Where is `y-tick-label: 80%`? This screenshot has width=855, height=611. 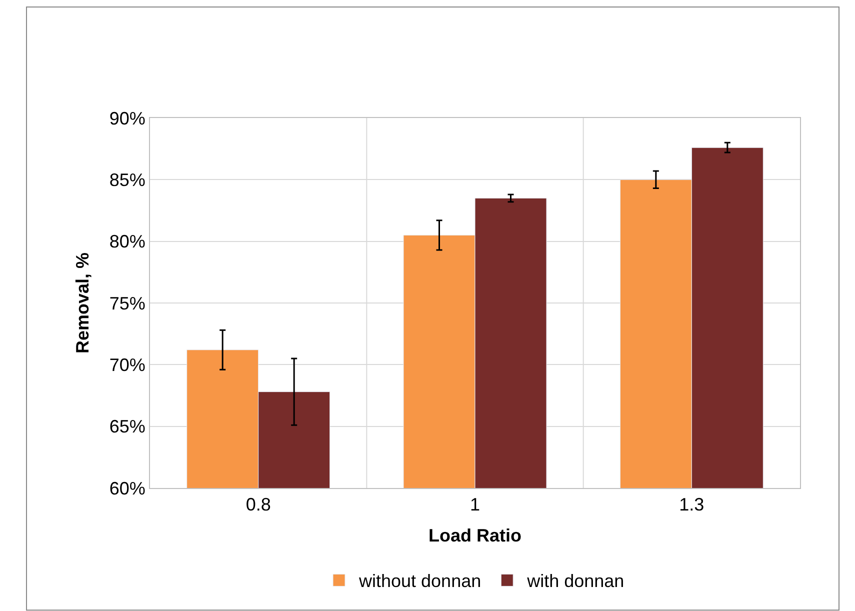
y-tick-label: 80% is located at coordinates (127, 242).